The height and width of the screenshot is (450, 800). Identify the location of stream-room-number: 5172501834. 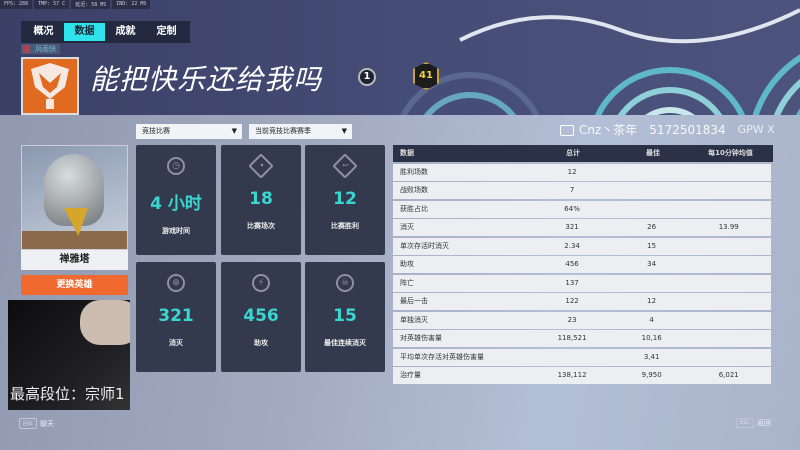
(687, 129).